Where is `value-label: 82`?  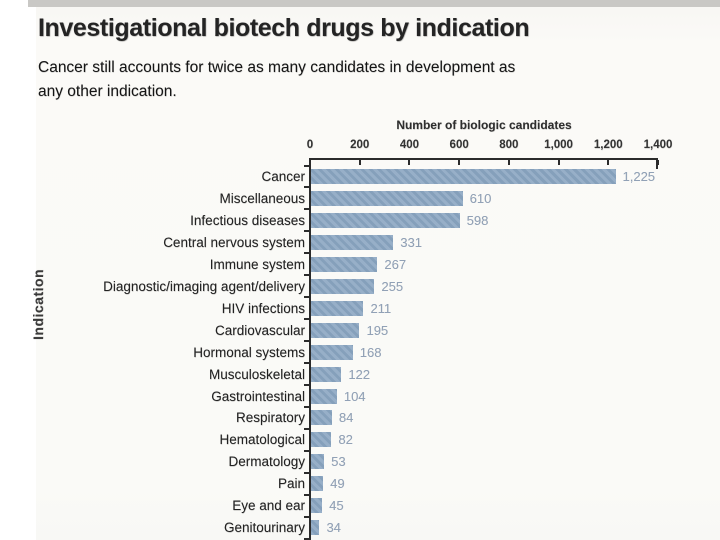 value-label: 82 is located at coordinates (345, 440).